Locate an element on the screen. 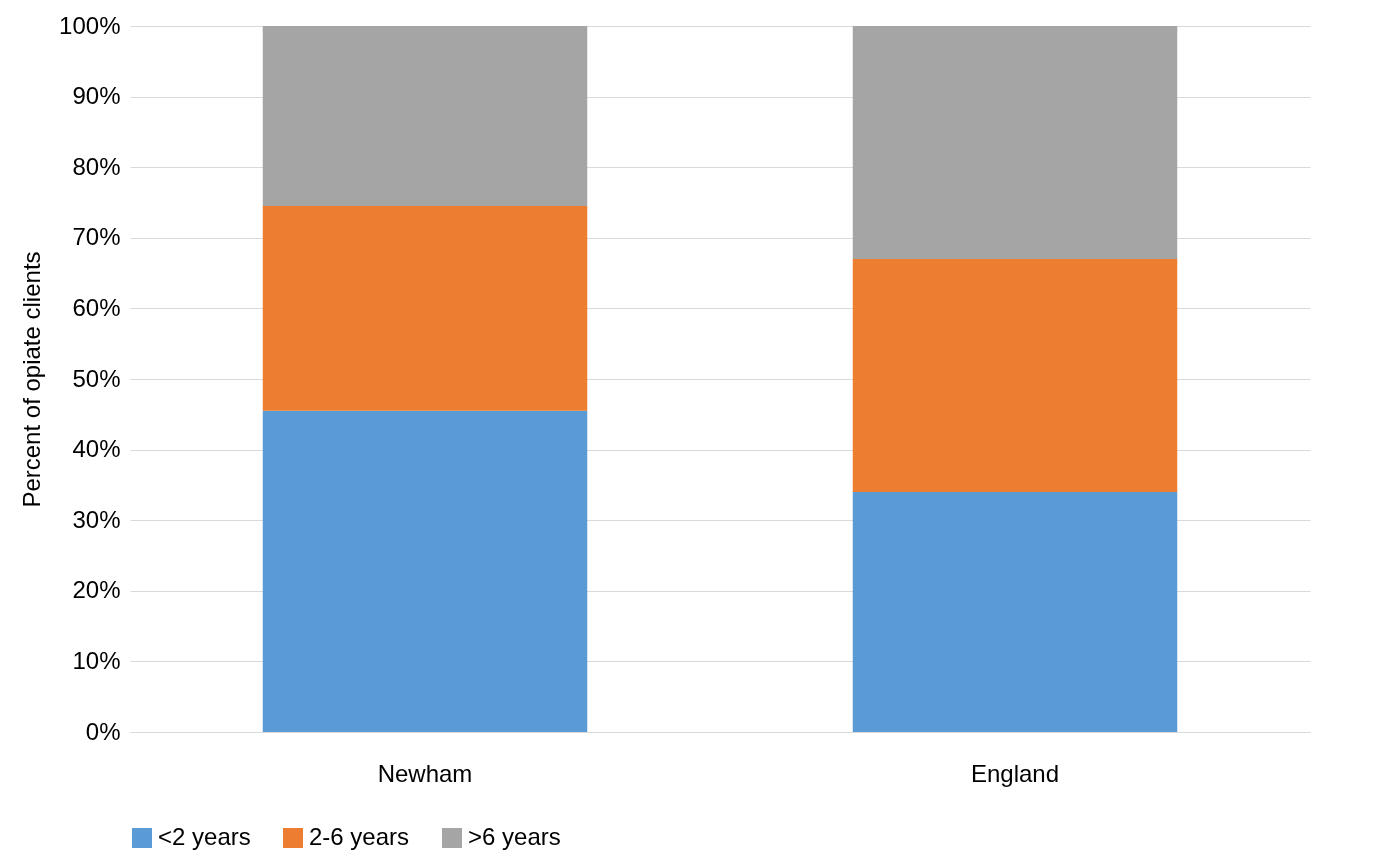 The height and width of the screenshot is (864, 1373). y-tick-label: 80% is located at coordinates (96, 166).